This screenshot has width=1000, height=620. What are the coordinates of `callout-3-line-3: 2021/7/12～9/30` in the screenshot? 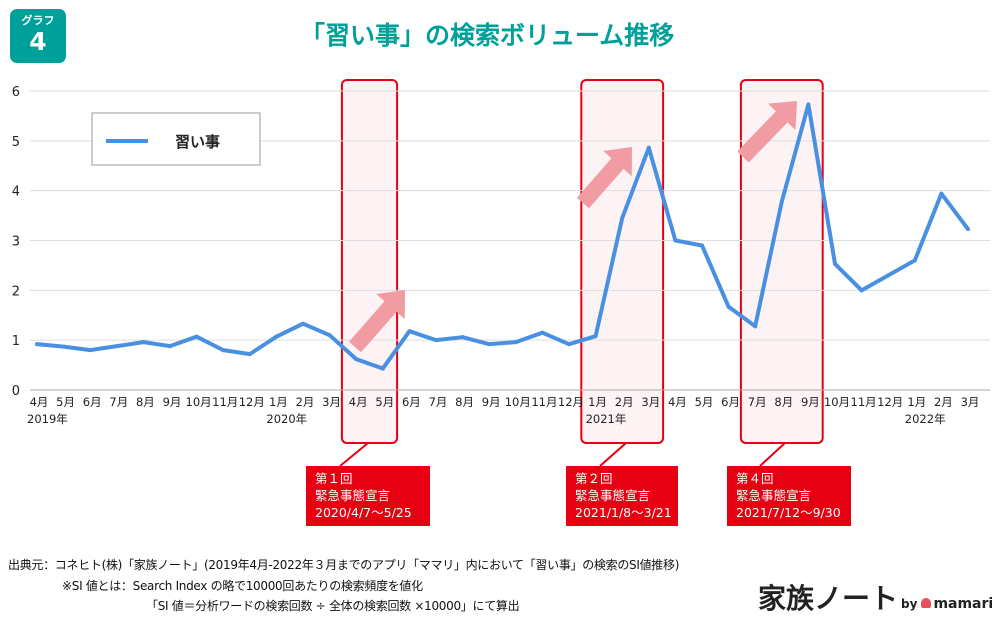 It's located at (788, 512).